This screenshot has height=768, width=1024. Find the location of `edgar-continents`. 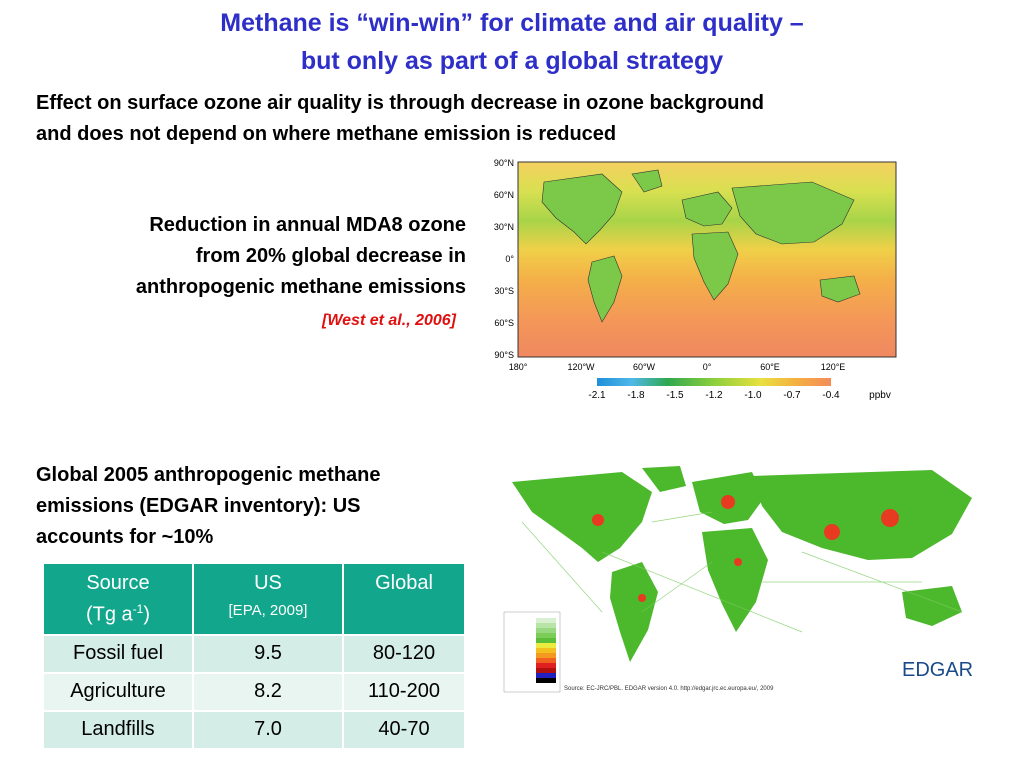

edgar-continents is located at coordinates (742, 564).